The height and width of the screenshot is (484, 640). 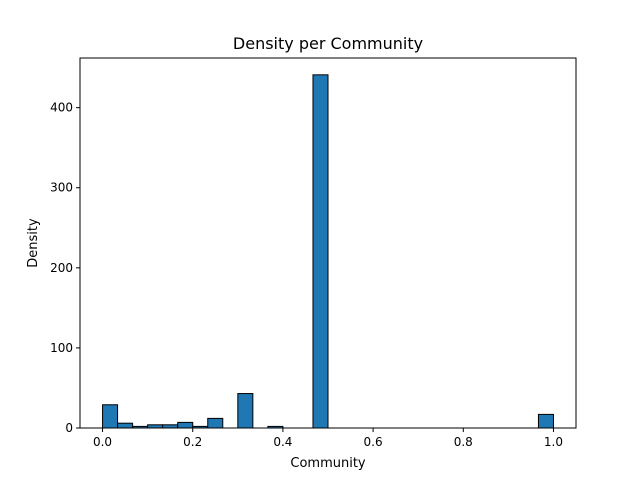 I want to click on y-tick-label: 100, so click(x=61, y=348).